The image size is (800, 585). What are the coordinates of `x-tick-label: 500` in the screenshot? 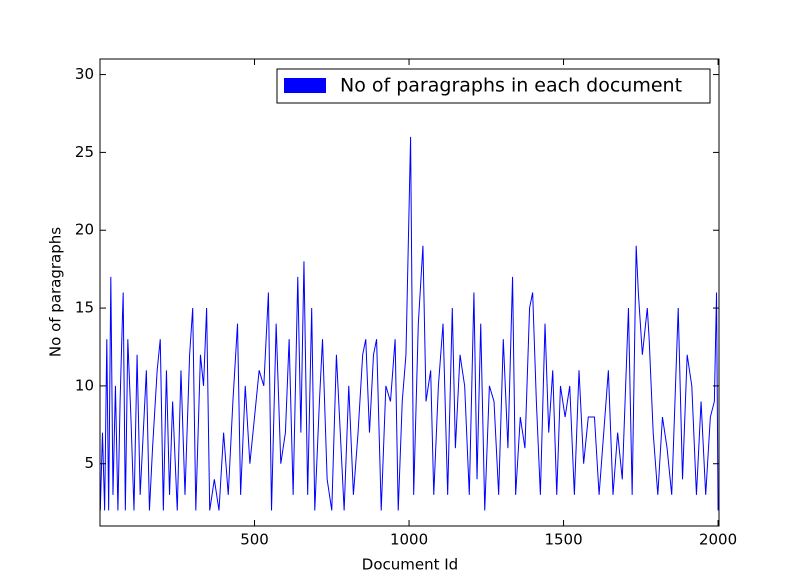 It's located at (254, 540).